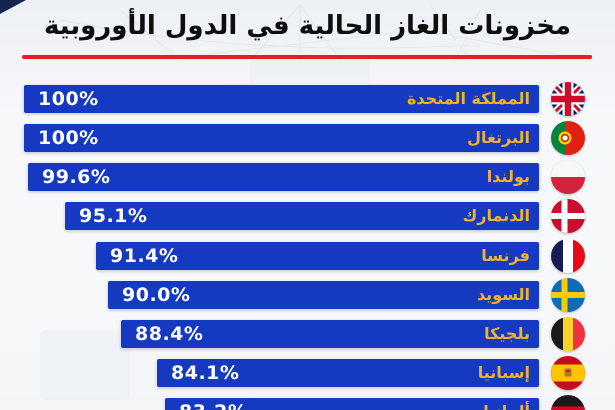 The image size is (615, 410). Describe the element at coordinates (156, 295) in the screenshot. I see `bar-value-label: 90.0%` at that location.